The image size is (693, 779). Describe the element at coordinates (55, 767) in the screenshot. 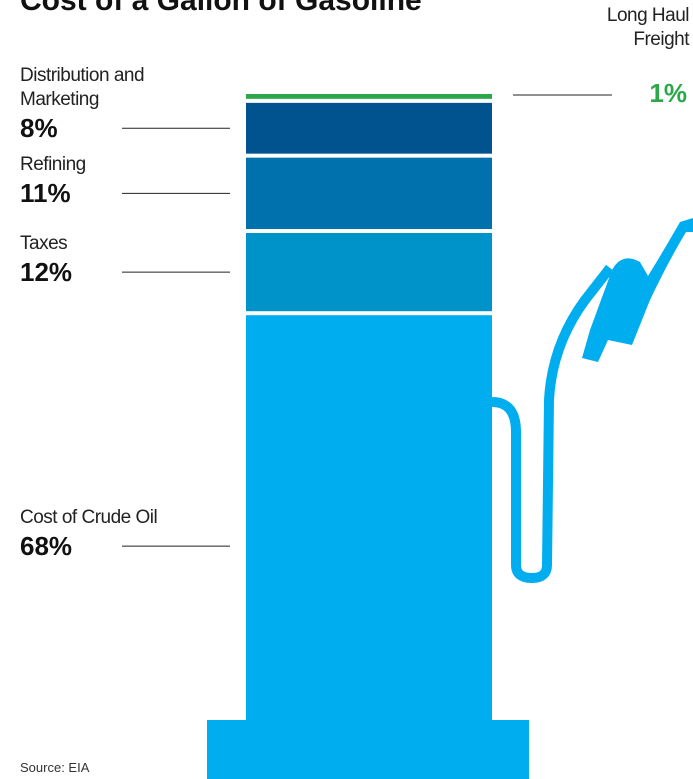

I see `source: Source: EIA` at that location.